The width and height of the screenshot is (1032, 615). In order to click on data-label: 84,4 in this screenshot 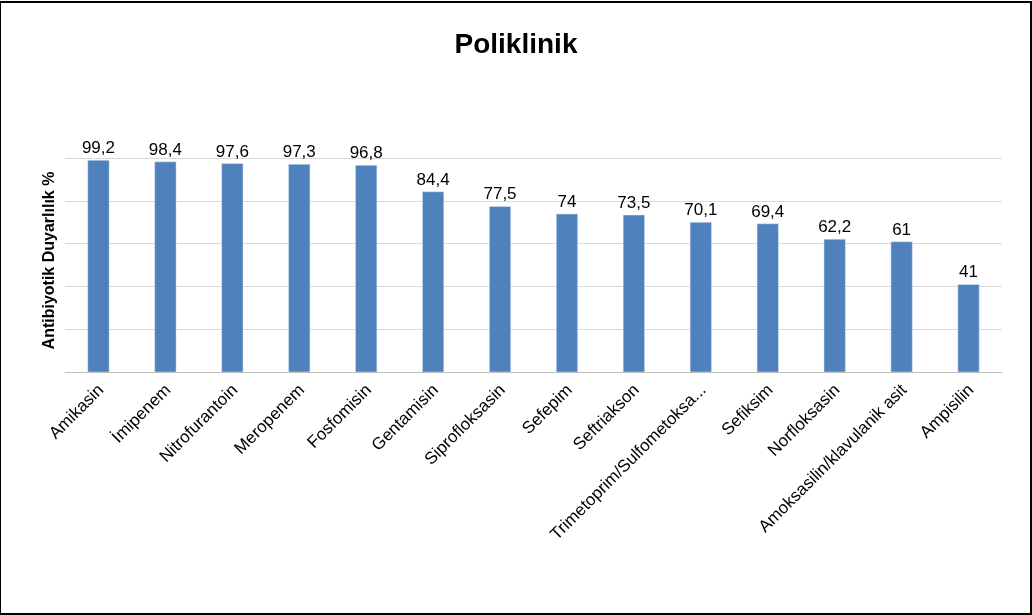, I will do `click(433, 179)`.